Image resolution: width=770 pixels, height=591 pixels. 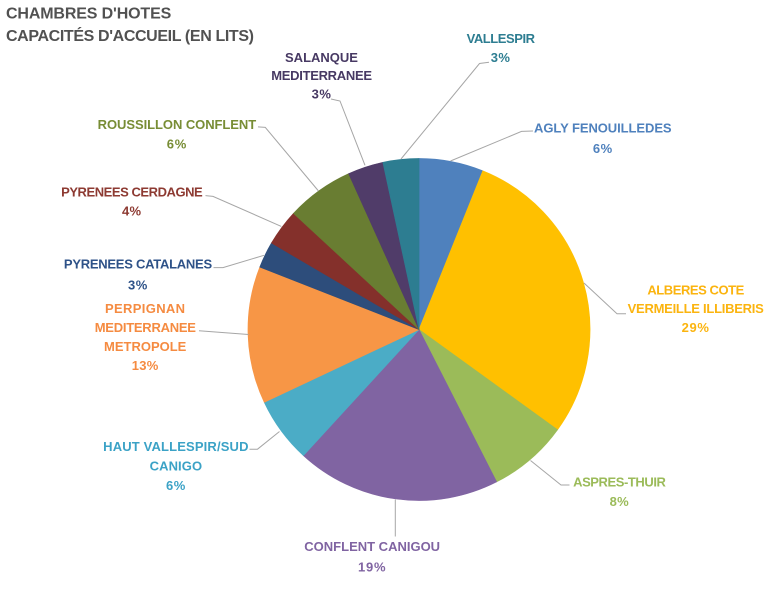 I want to click on svg-text: 13%, so click(x=145, y=365).